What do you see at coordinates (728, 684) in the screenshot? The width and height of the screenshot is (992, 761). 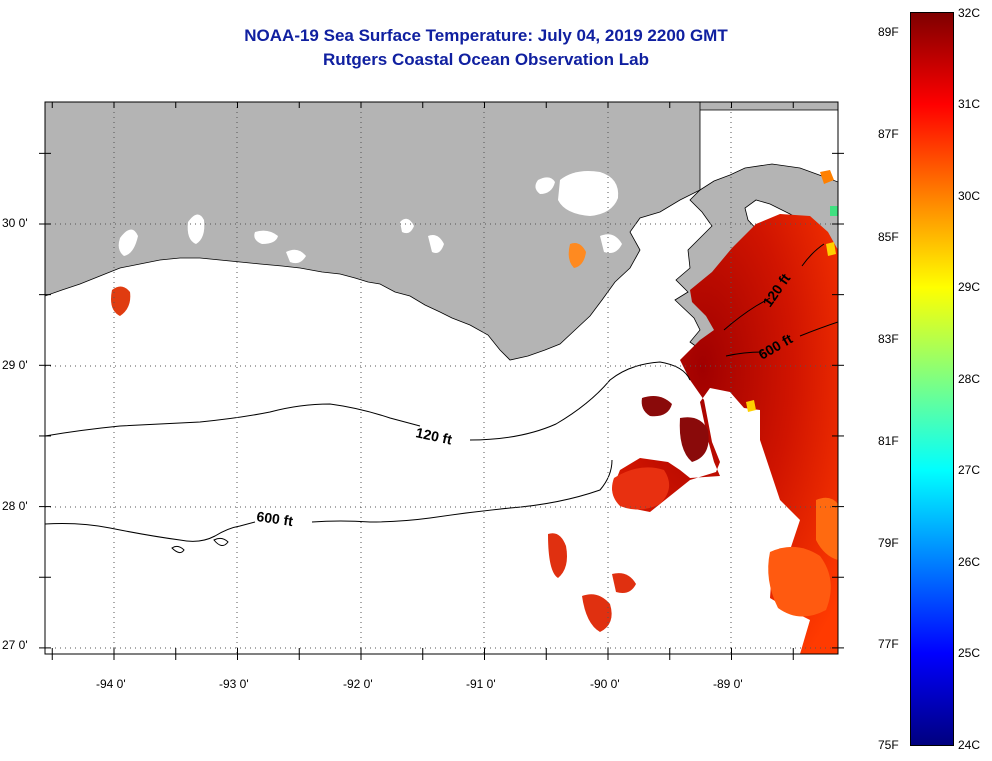 I see `longitude-label: -89 0'` at bounding box center [728, 684].